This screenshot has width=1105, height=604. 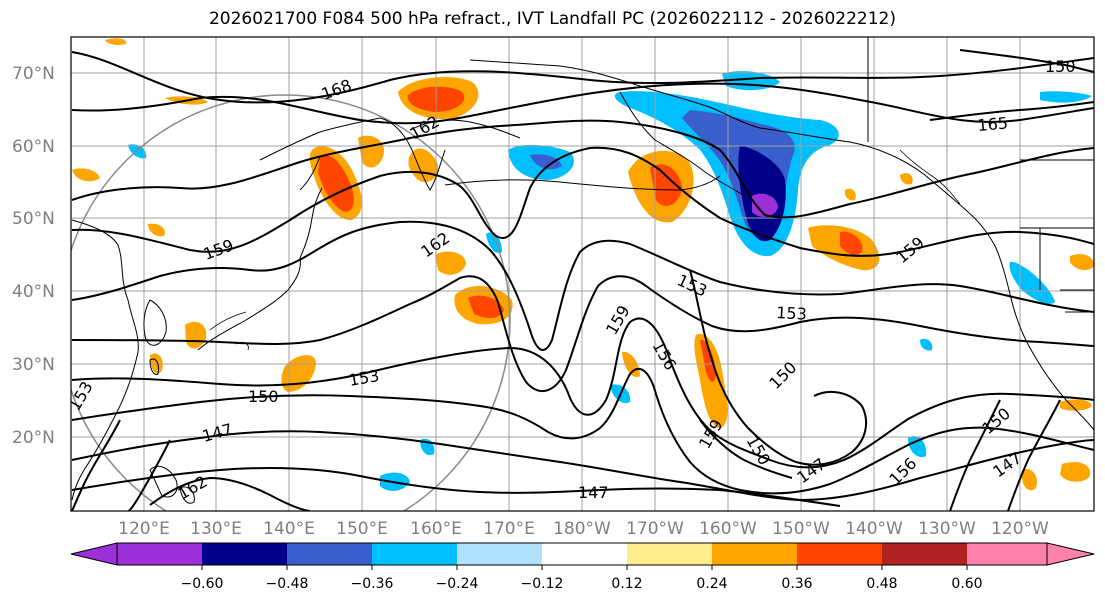 What do you see at coordinates (33, 365) in the screenshot?
I see `lat-label: 30°N` at bounding box center [33, 365].